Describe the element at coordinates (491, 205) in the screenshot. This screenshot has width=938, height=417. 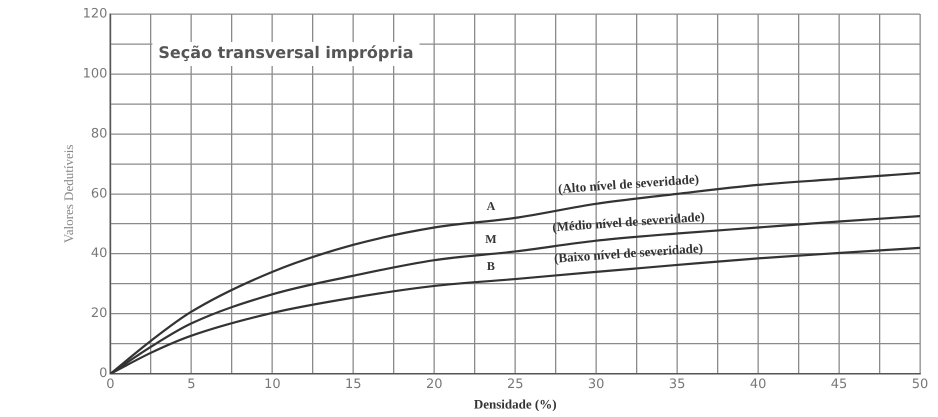
I see `series-label: A` at that location.